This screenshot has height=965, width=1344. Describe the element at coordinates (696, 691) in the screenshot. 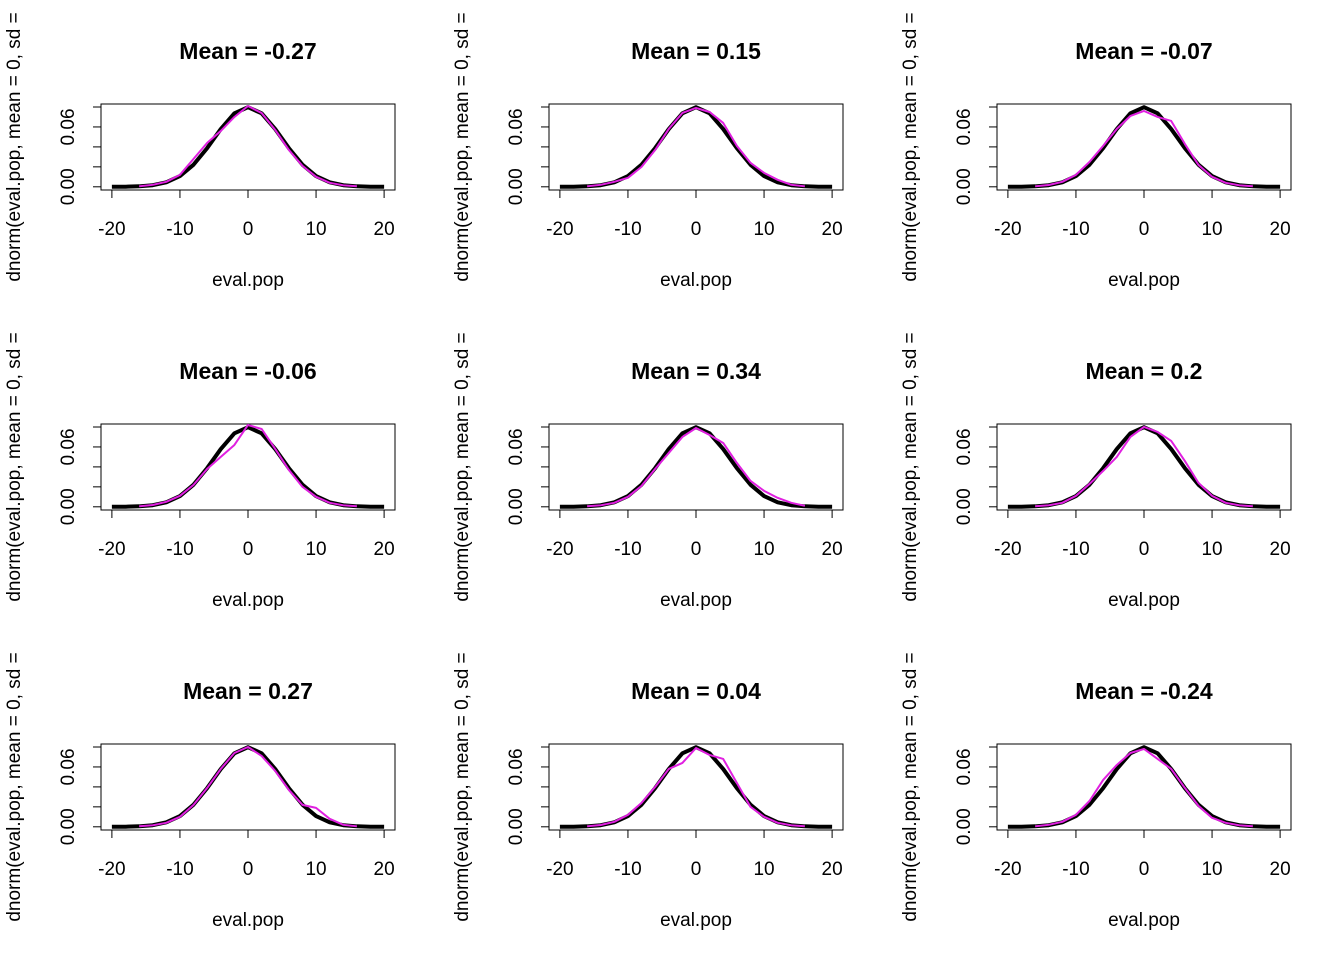

I see `chart-title: Mean = 0.04` at that location.